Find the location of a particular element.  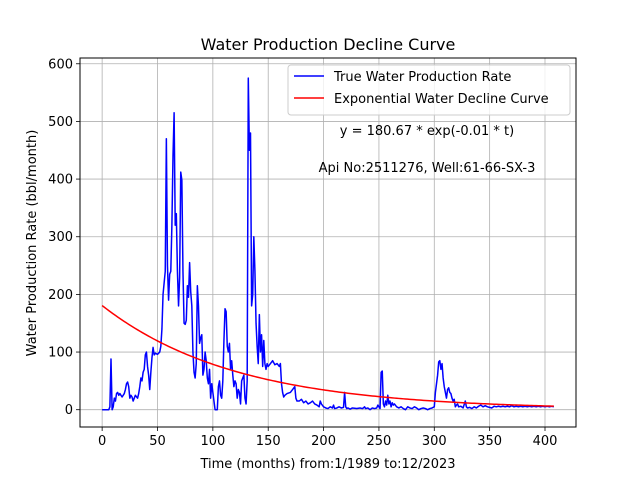

x-axis-label: Time (months) from:1/1989 to:12/2023 is located at coordinates (327, 464).